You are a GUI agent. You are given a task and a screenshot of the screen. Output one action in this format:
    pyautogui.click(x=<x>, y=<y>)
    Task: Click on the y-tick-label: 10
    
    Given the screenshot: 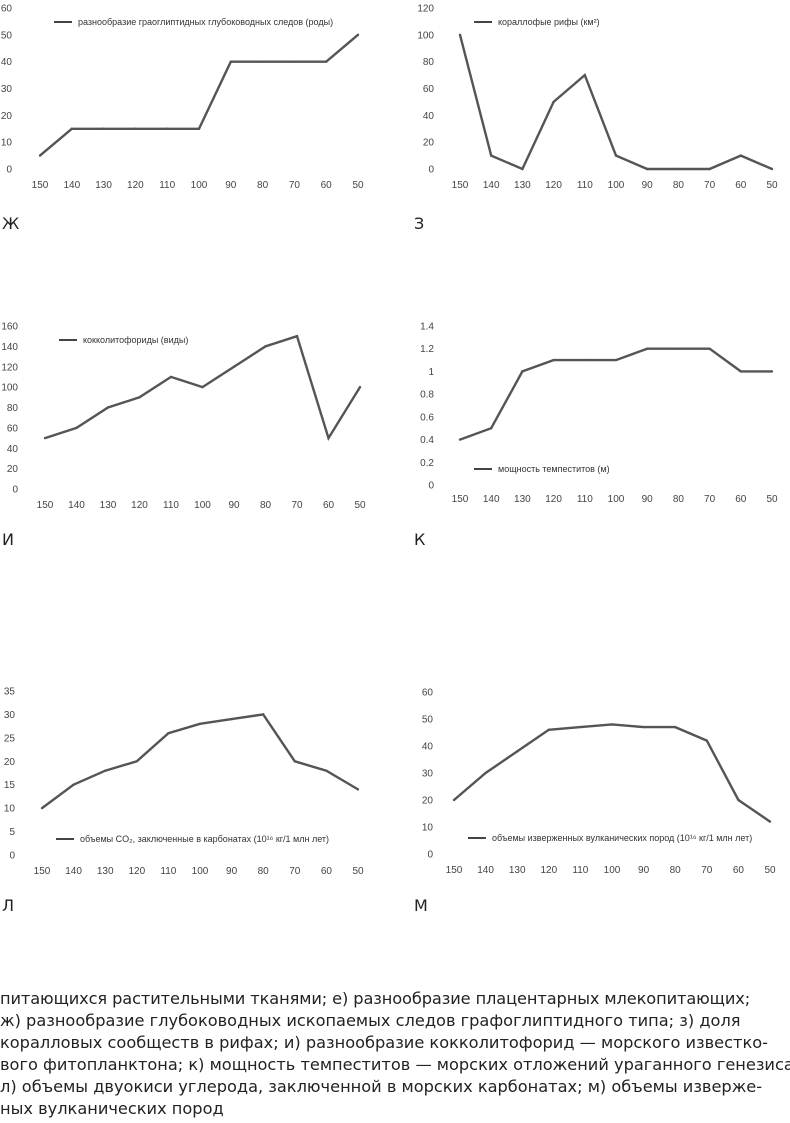 What is the action you would take?
    pyautogui.click(x=7, y=143)
    